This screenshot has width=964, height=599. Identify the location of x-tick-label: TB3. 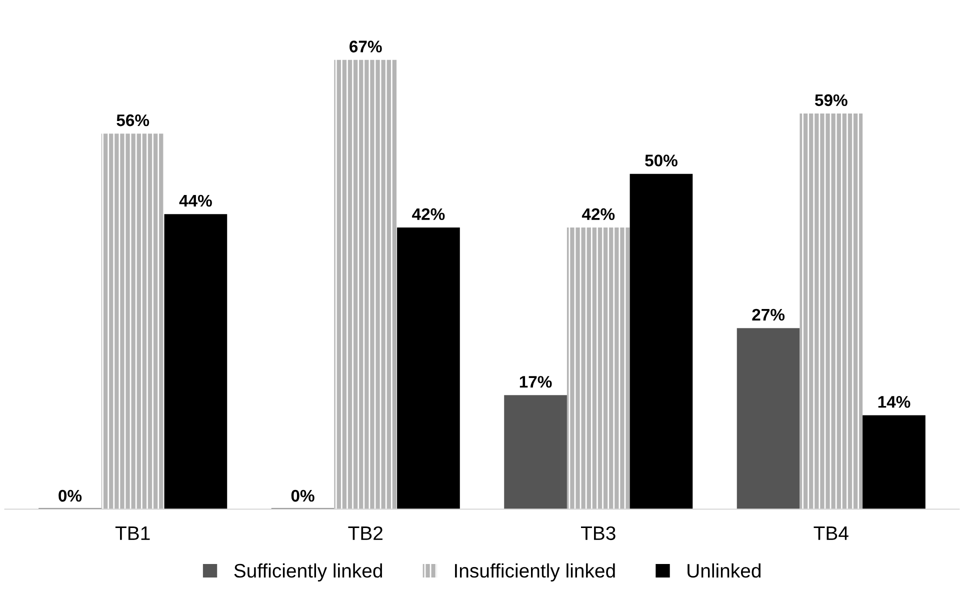
(598, 533).